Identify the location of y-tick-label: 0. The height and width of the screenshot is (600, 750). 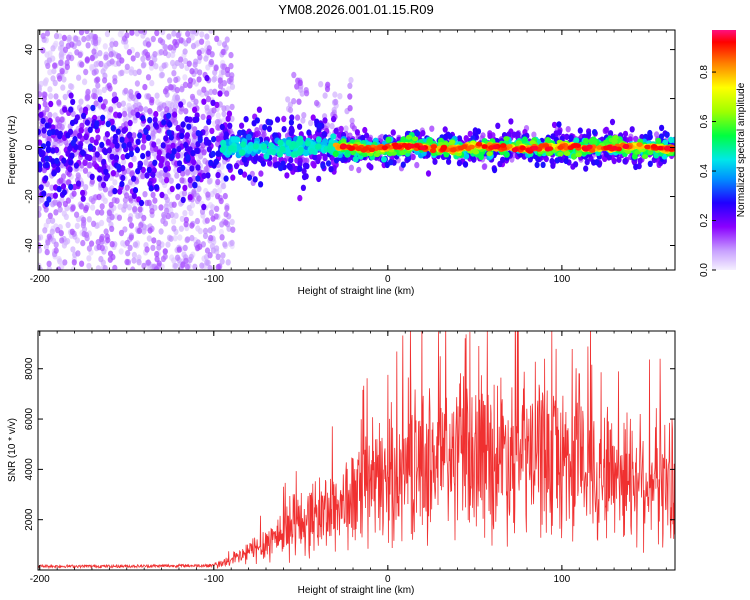
(29, 147).